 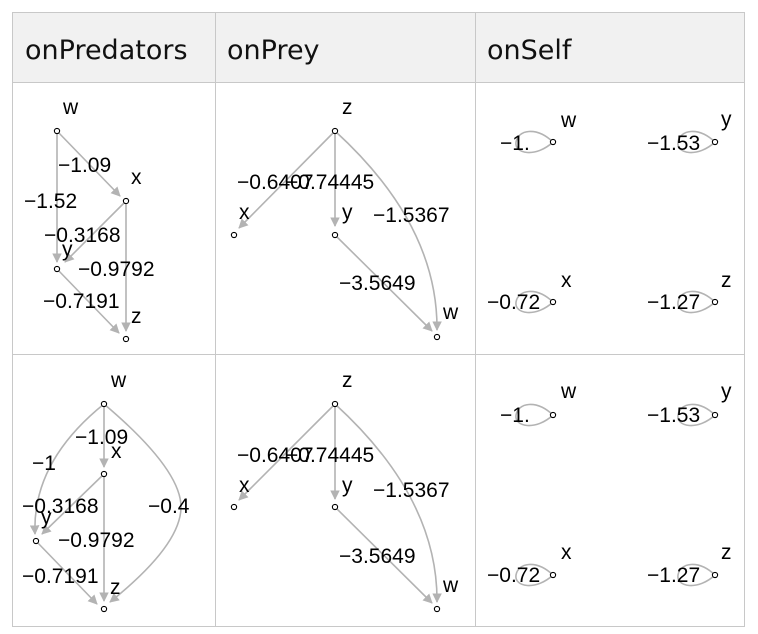 What do you see at coordinates (44, 463) in the screenshot?
I see `edge-label: −1` at bounding box center [44, 463].